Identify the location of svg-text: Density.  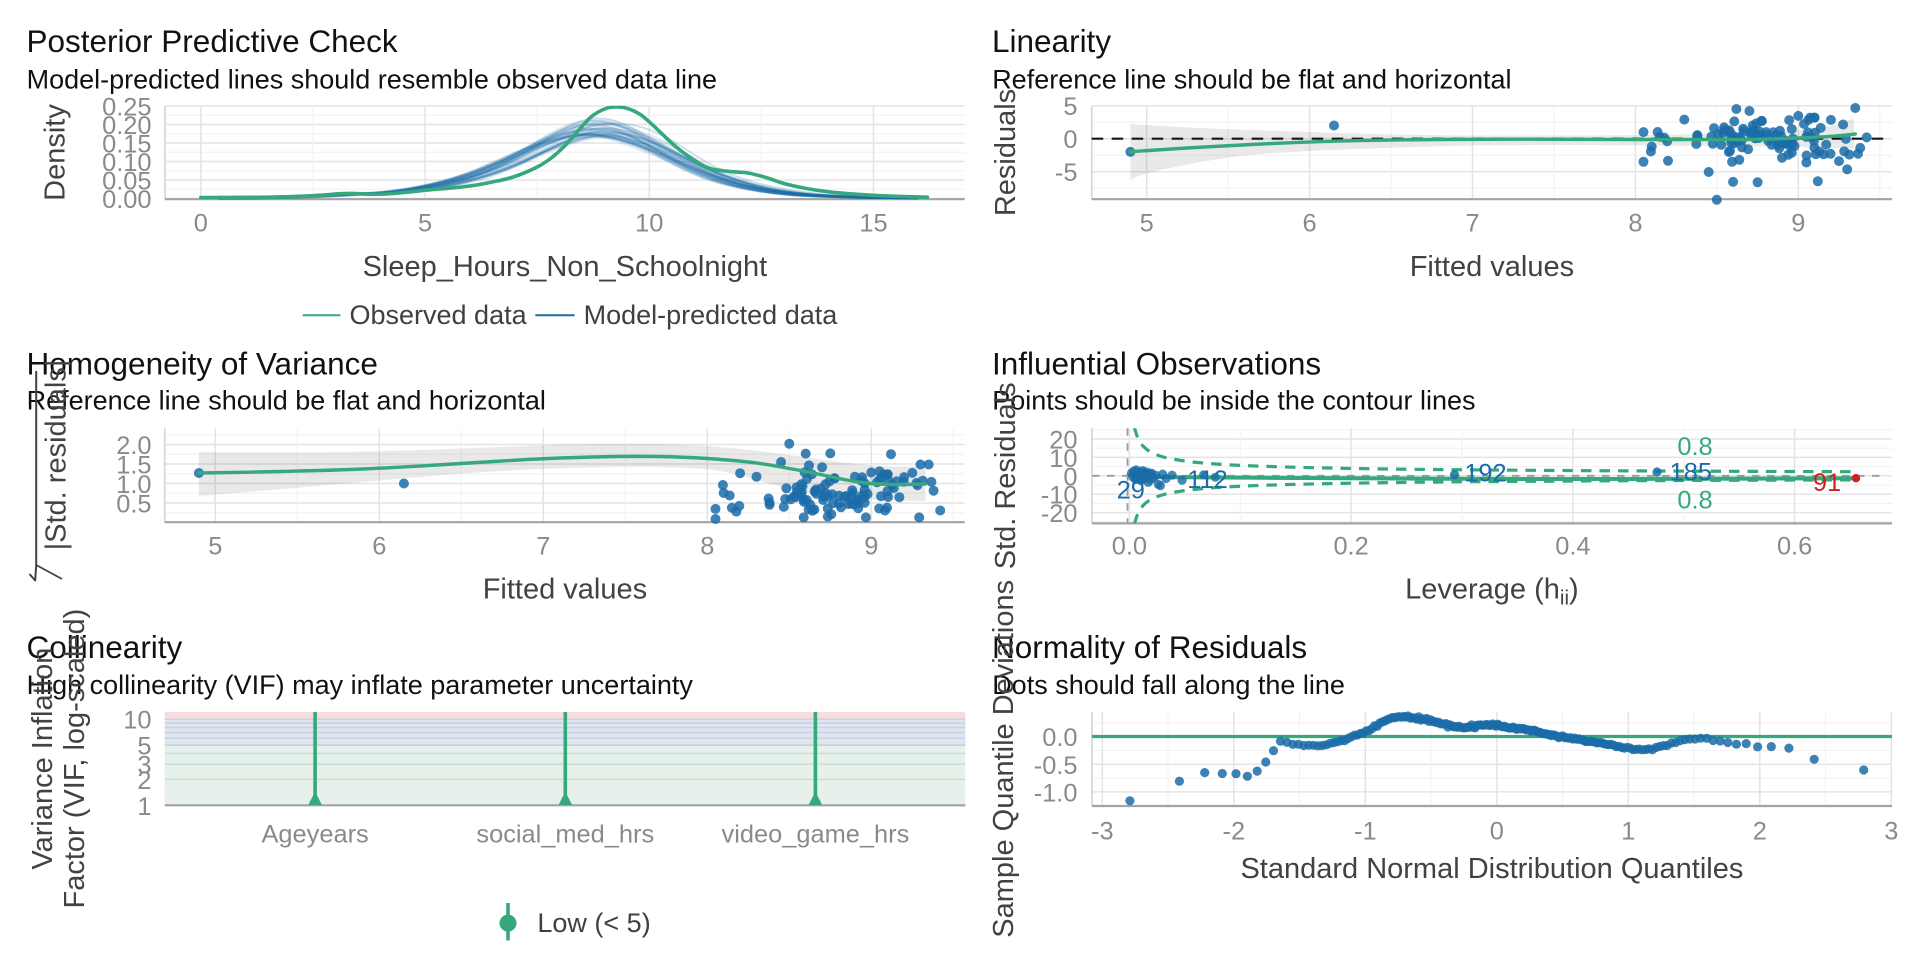
(56, 152).